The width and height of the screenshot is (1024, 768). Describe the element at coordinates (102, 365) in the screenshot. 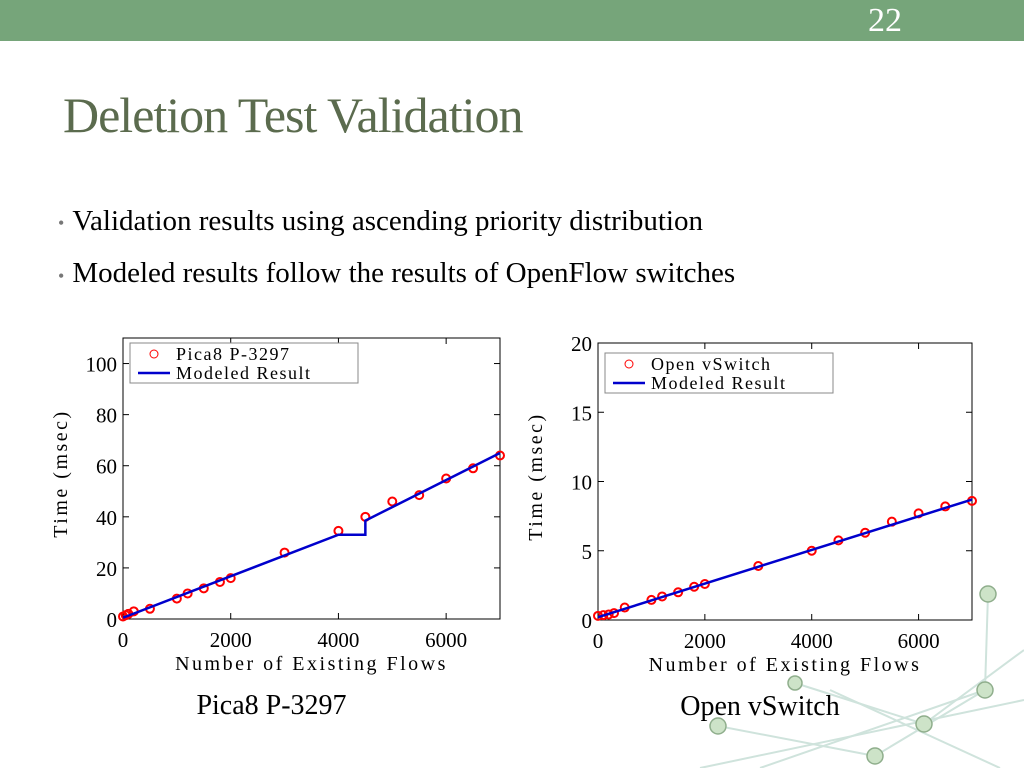

I see `y-tick-label: 100` at that location.